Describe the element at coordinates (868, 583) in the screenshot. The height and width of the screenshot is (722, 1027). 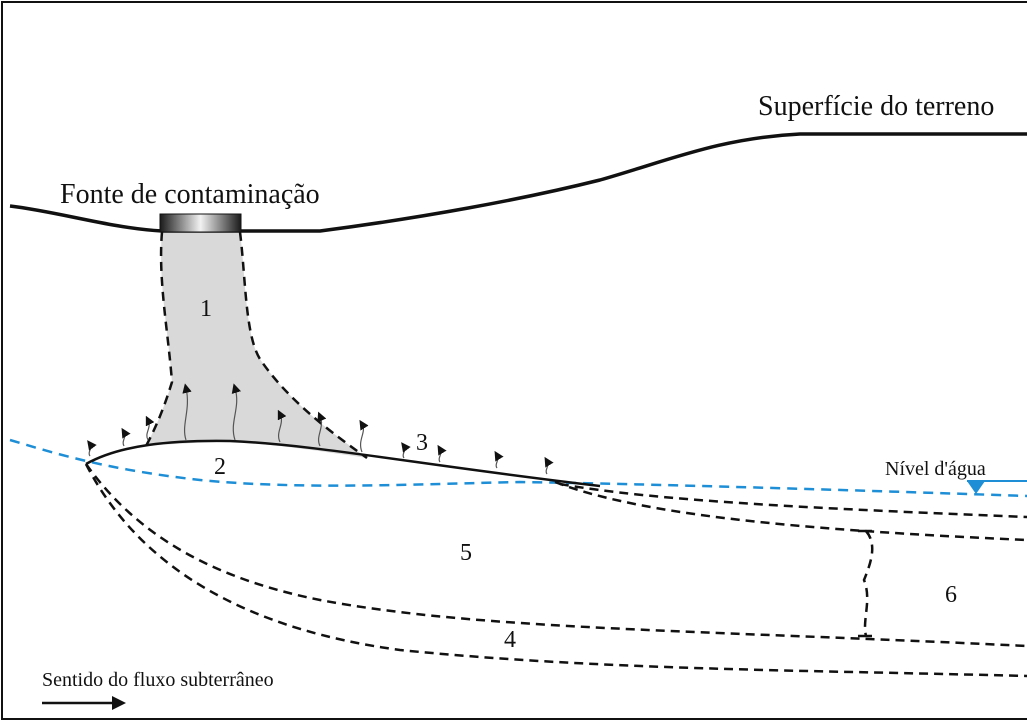
I see `zone6-separator` at that location.